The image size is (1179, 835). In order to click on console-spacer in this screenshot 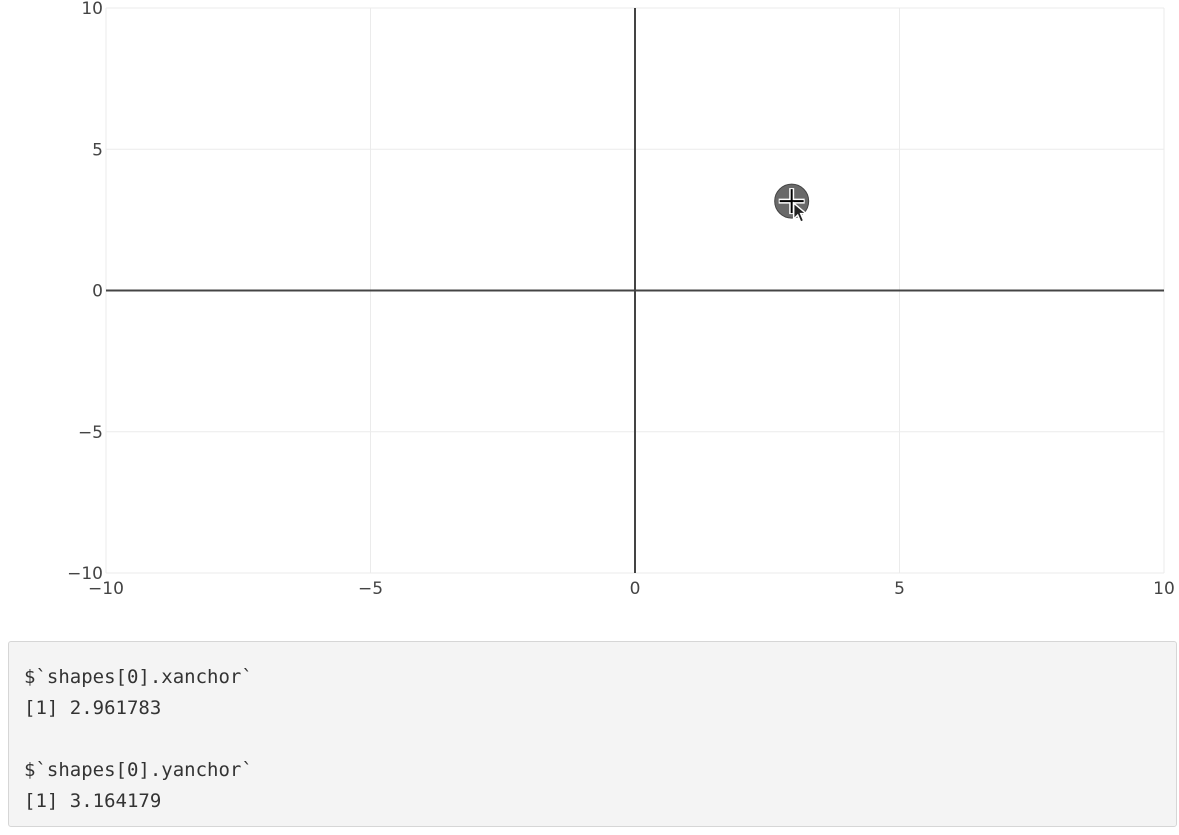, I will do `click(592, 739)`.